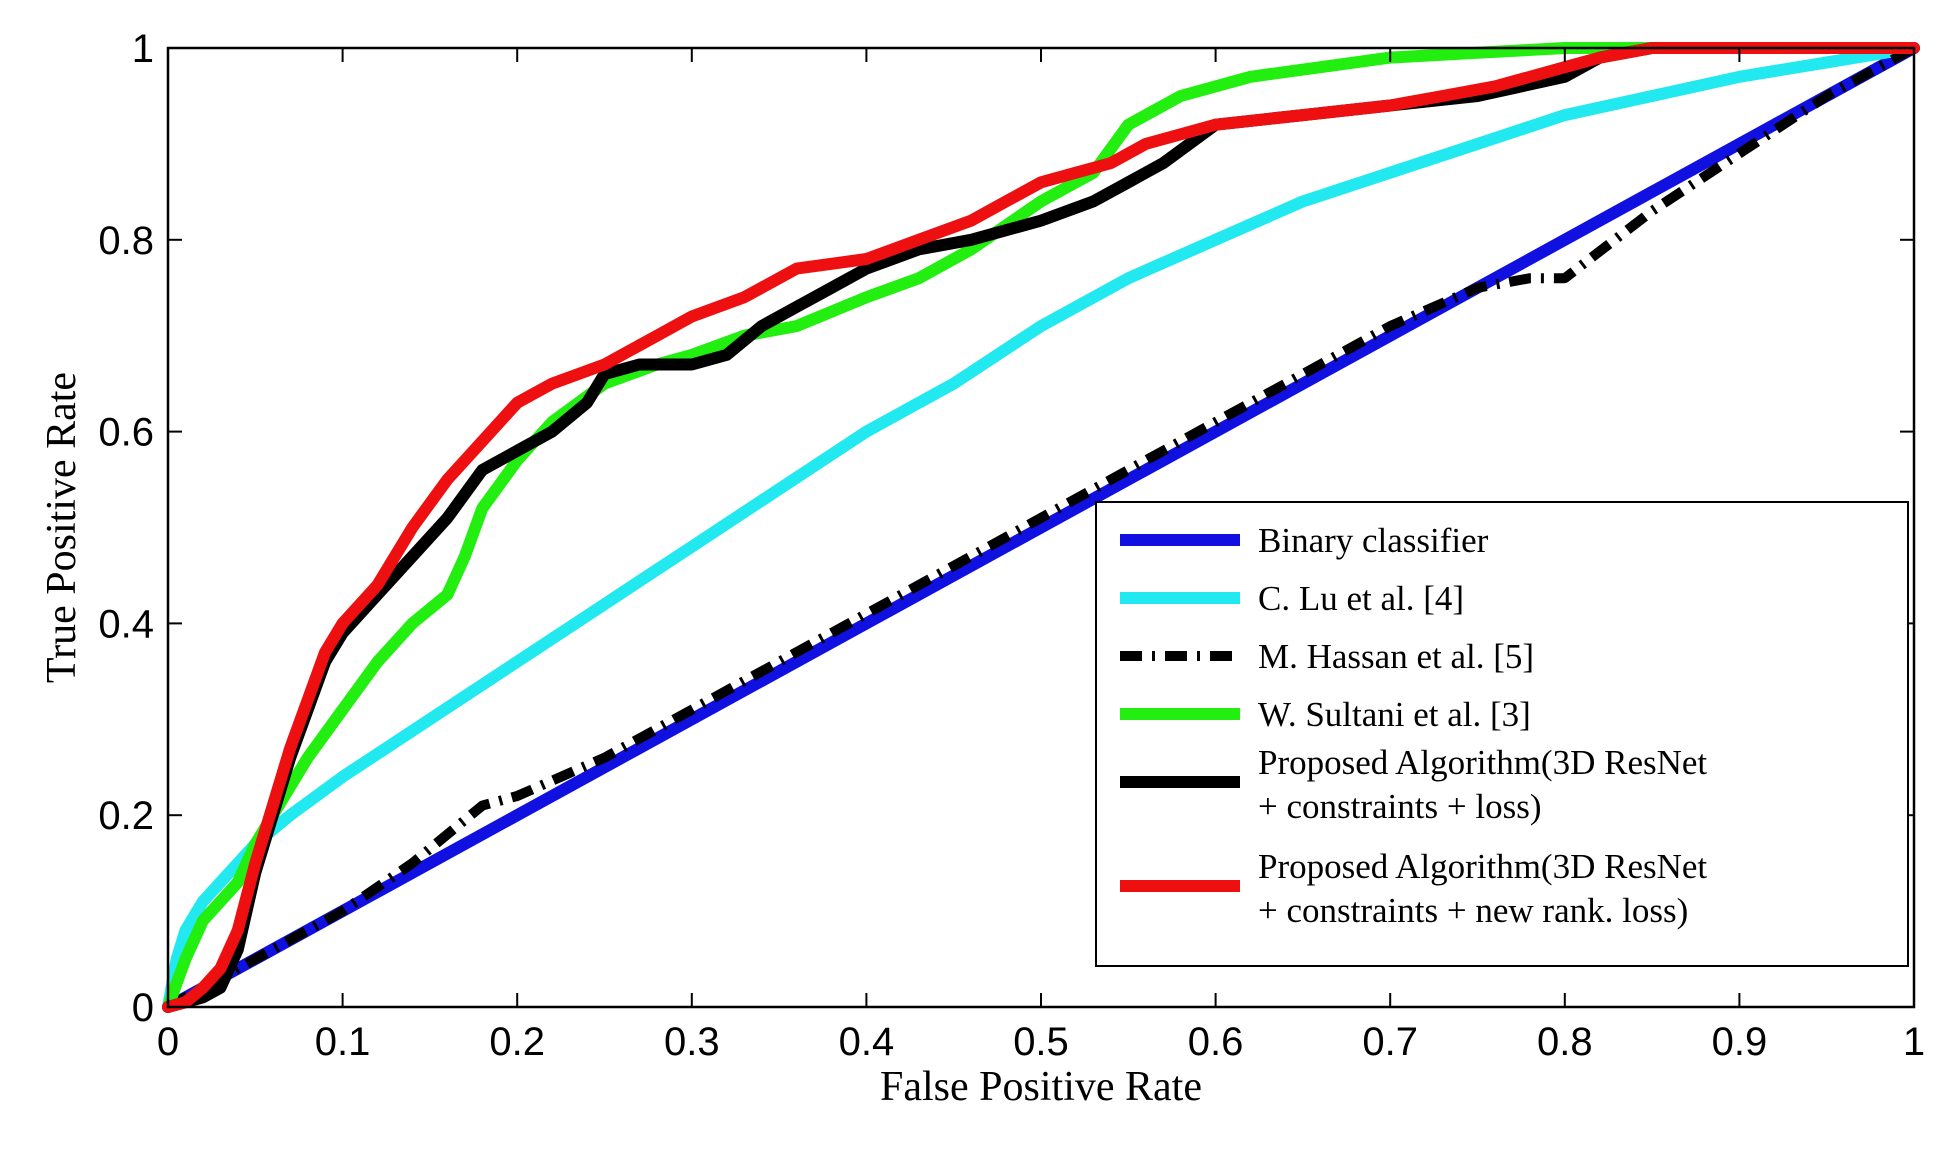 The height and width of the screenshot is (1158, 1942). Describe the element at coordinates (343, 1042) in the screenshot. I see `x-tick-label: 0.1` at that location.